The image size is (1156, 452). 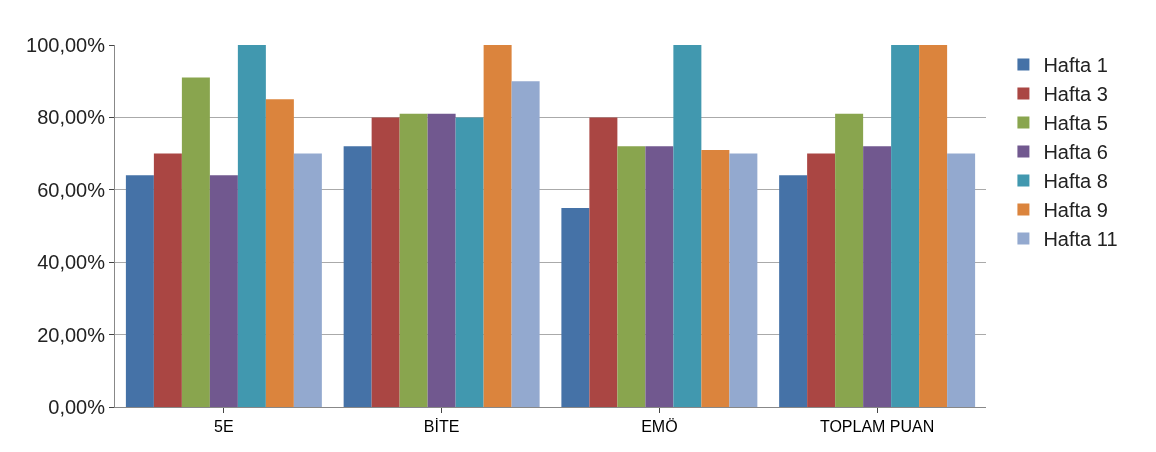 What do you see at coordinates (71, 262) in the screenshot?
I see `y-tick-label: 40,00%` at bounding box center [71, 262].